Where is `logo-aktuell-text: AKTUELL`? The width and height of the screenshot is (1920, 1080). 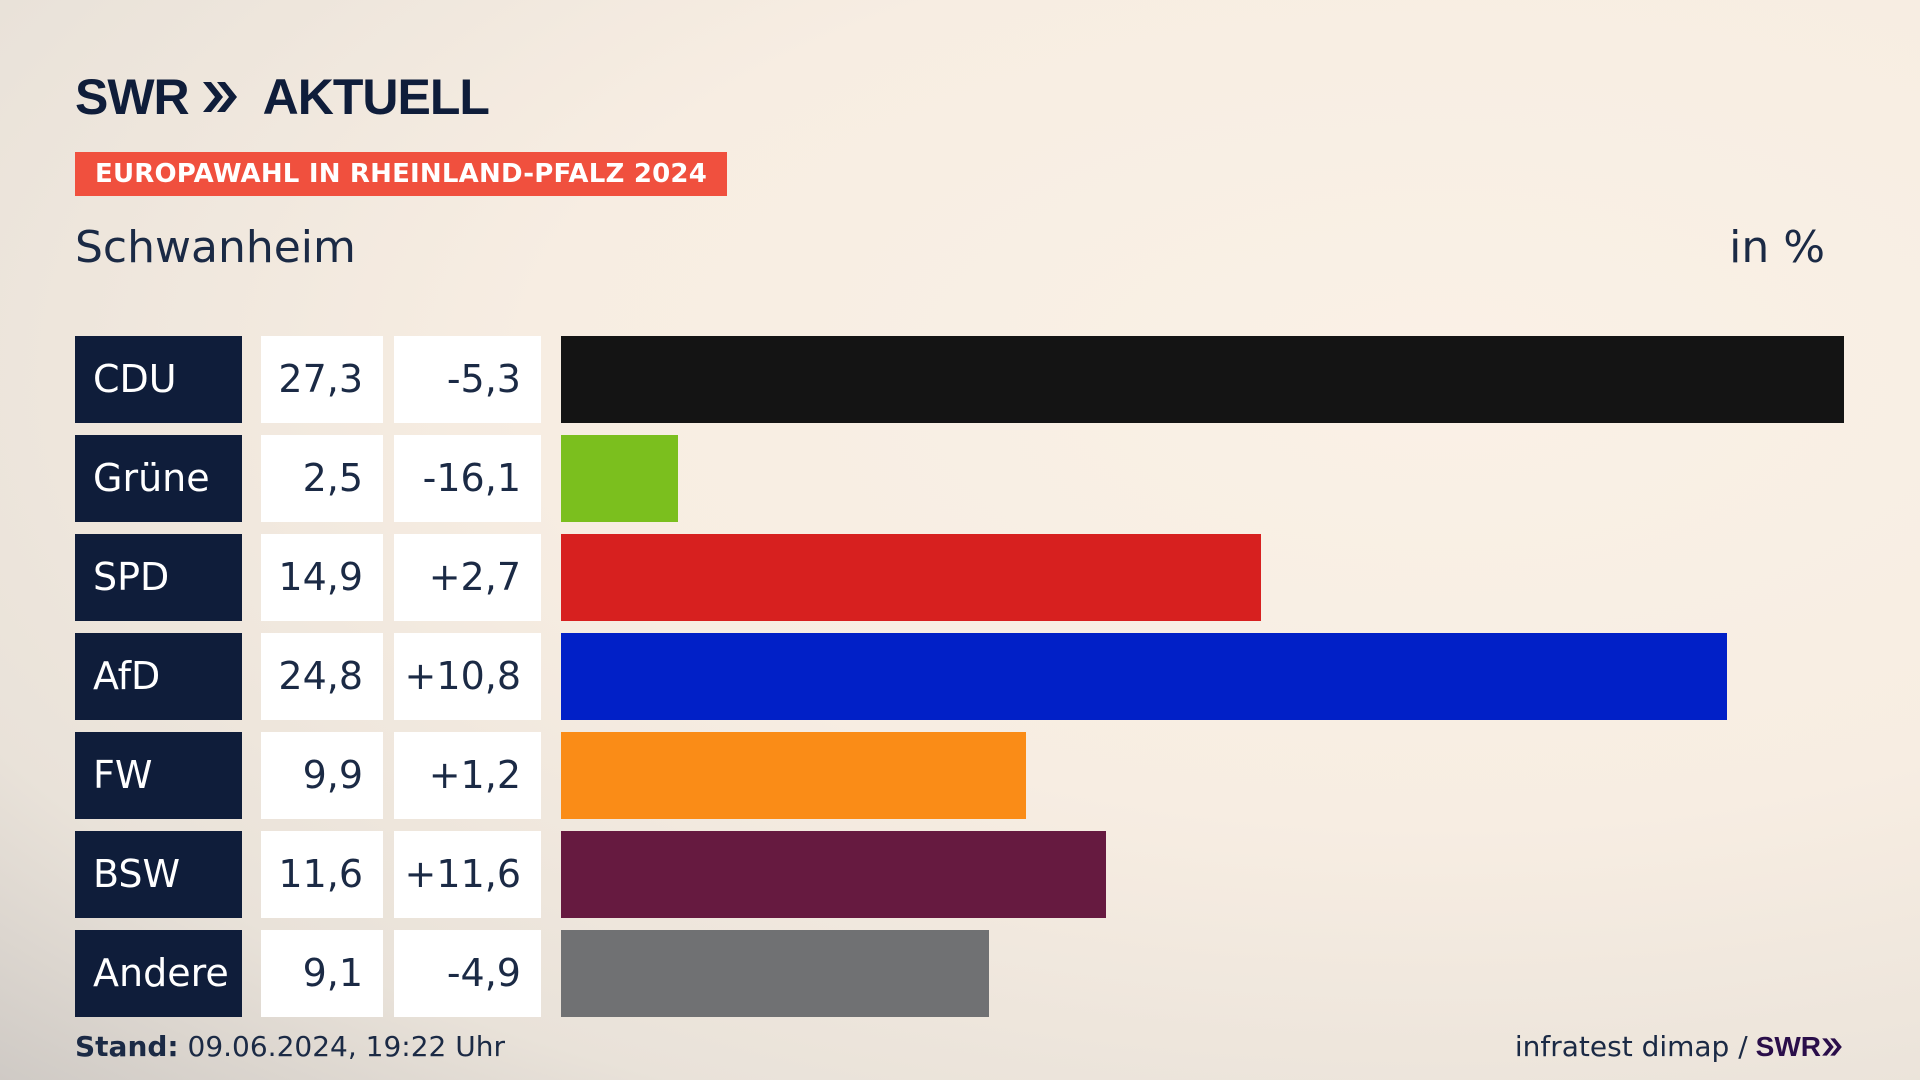
logo-aktuell-text: AKTUELL is located at coordinates (376, 97).